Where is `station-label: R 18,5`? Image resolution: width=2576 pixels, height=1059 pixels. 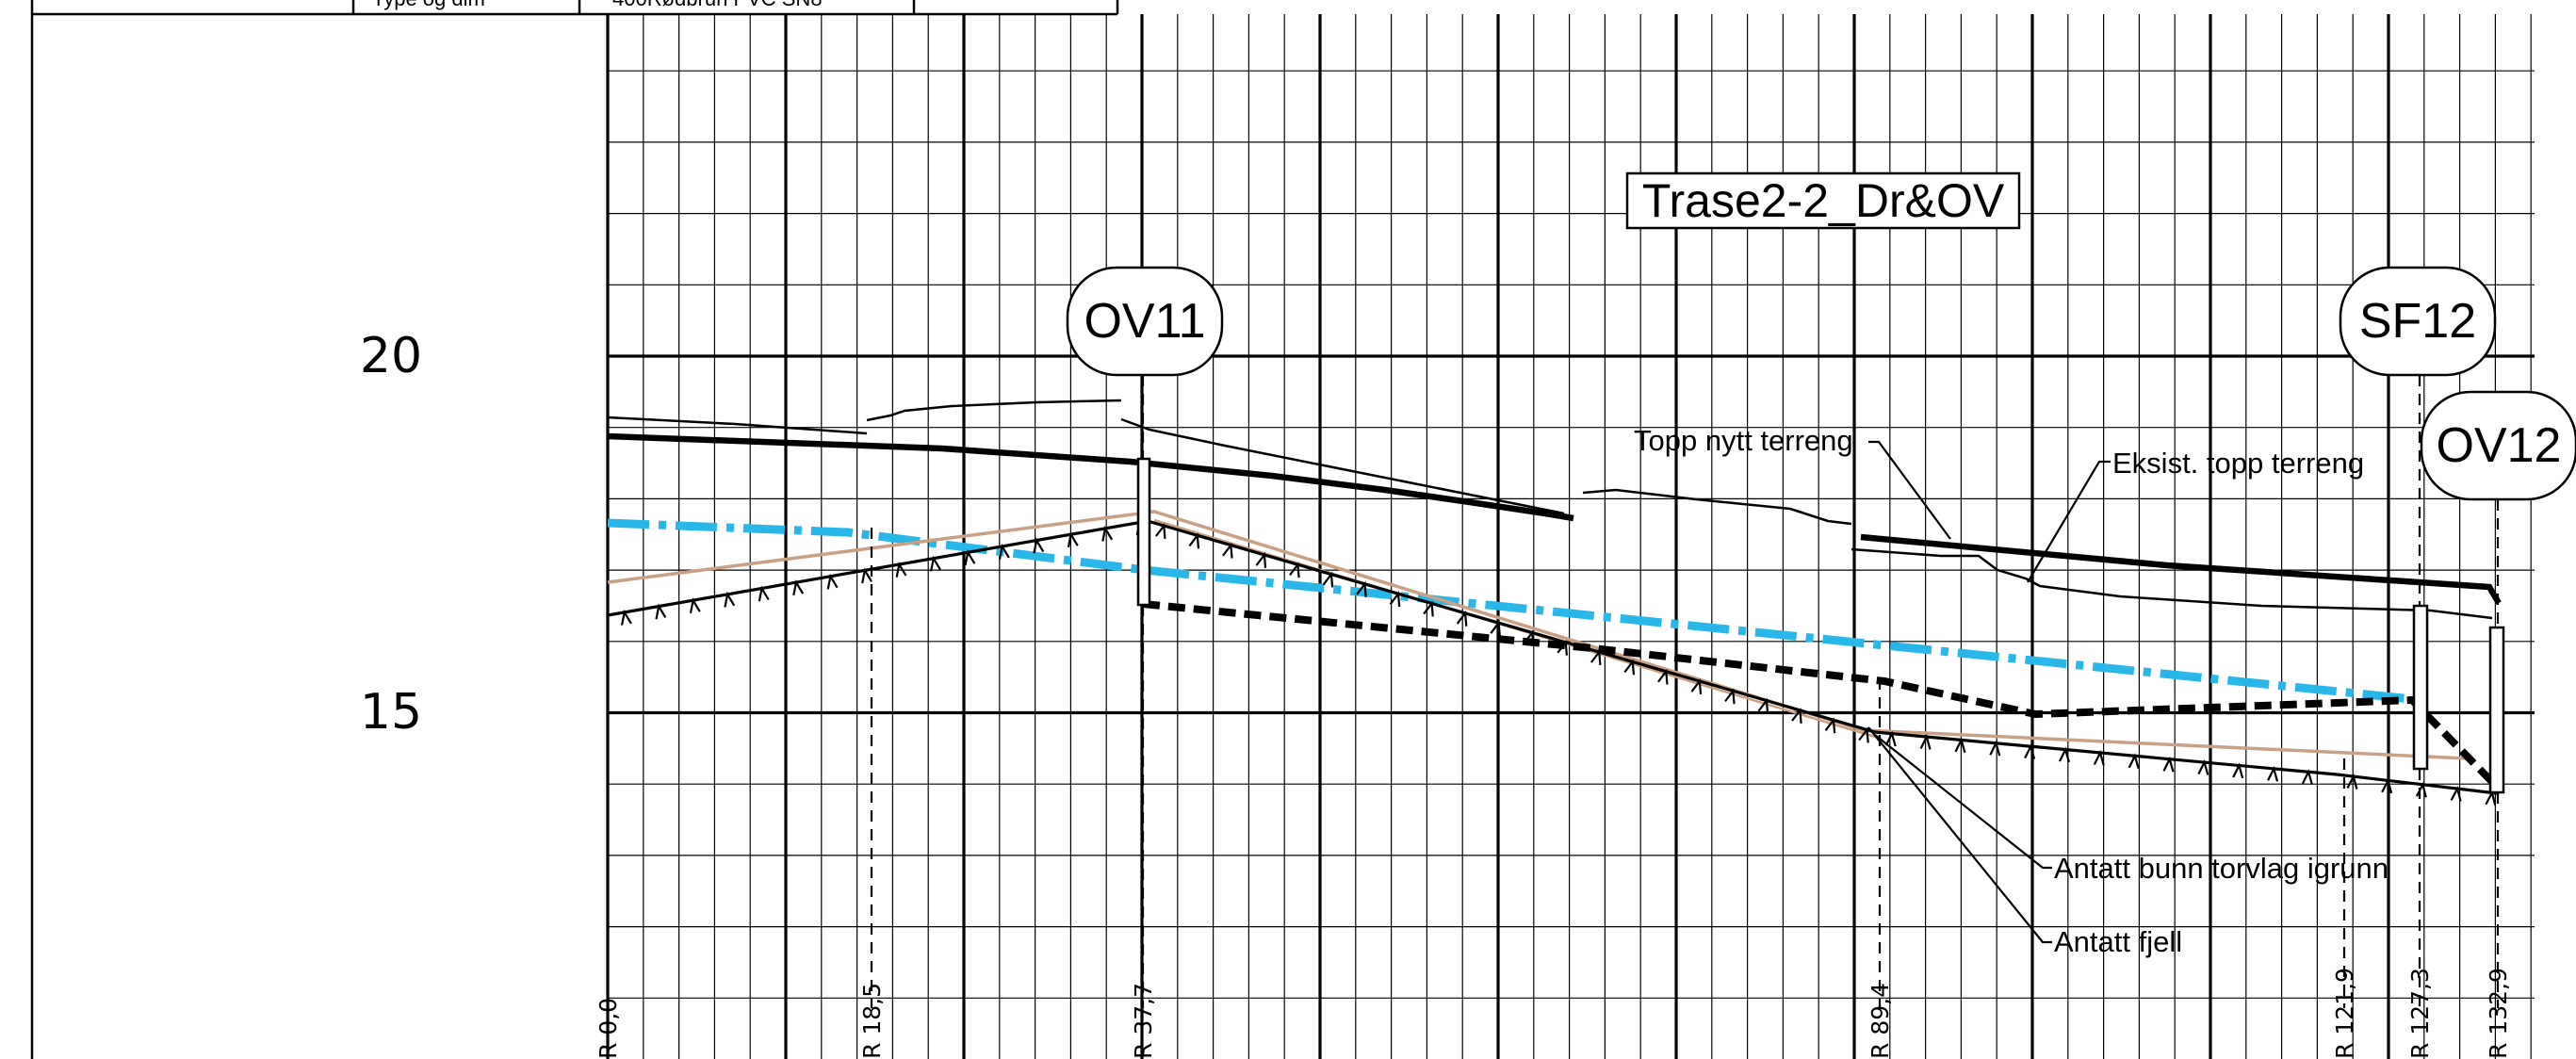
station-label: R 18,5 is located at coordinates (872, 1021).